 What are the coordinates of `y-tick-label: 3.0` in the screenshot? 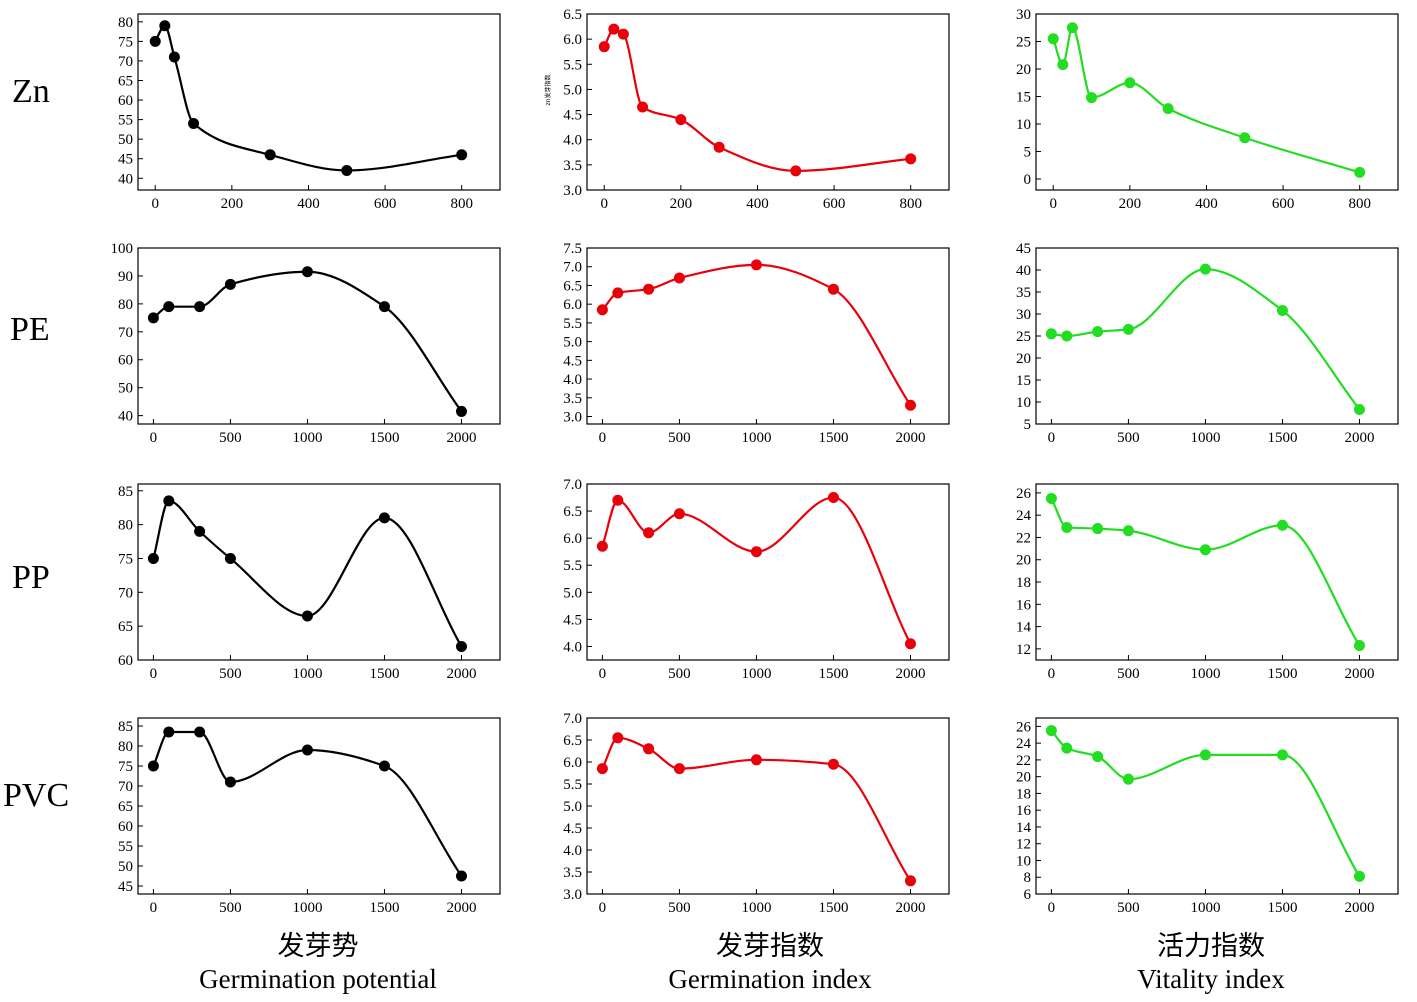 It's located at (572, 418).